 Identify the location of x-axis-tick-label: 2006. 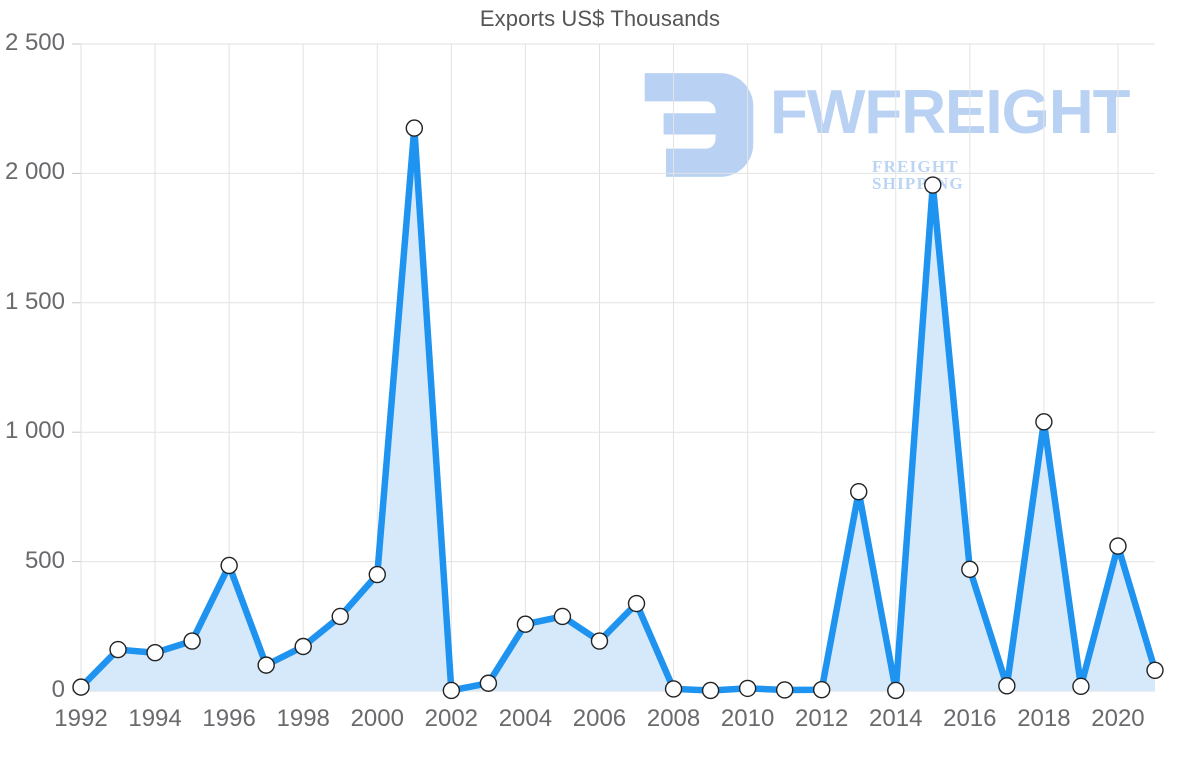
(599, 718).